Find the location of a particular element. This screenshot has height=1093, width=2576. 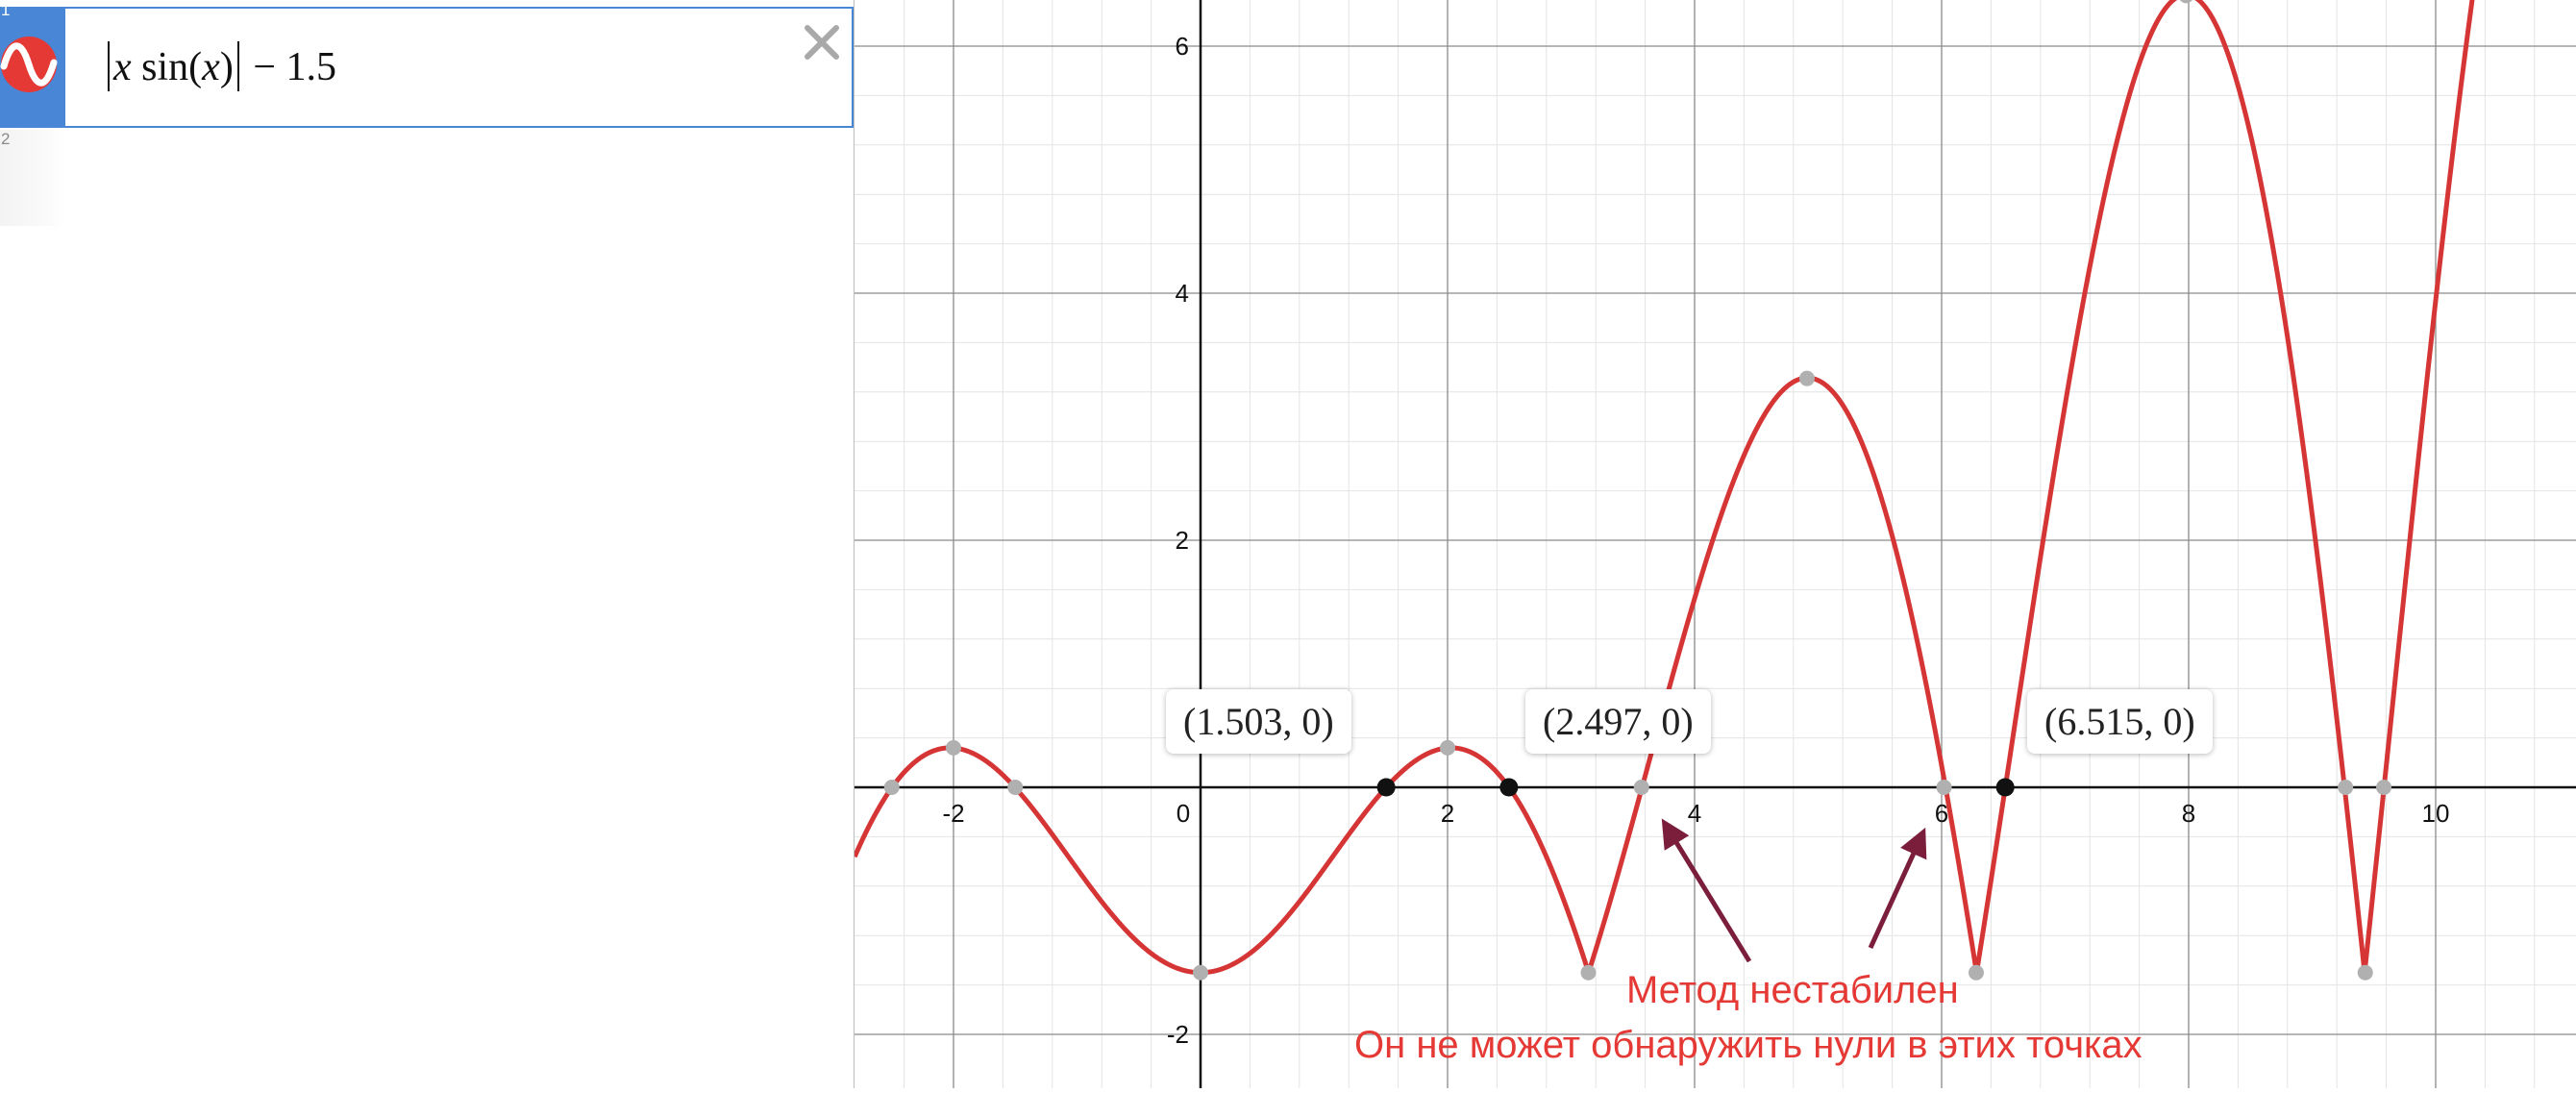

y-tick-label: -2 is located at coordinates (1178, 1034).